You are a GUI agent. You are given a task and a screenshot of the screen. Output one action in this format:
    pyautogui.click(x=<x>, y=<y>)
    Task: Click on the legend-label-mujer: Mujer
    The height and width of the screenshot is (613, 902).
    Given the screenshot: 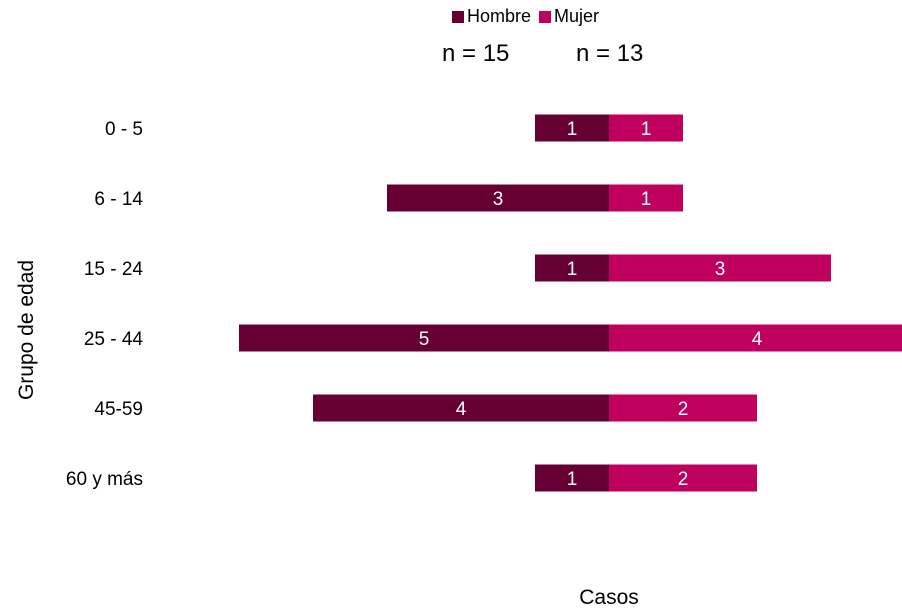 What is the action you would take?
    pyautogui.click(x=577, y=16)
    